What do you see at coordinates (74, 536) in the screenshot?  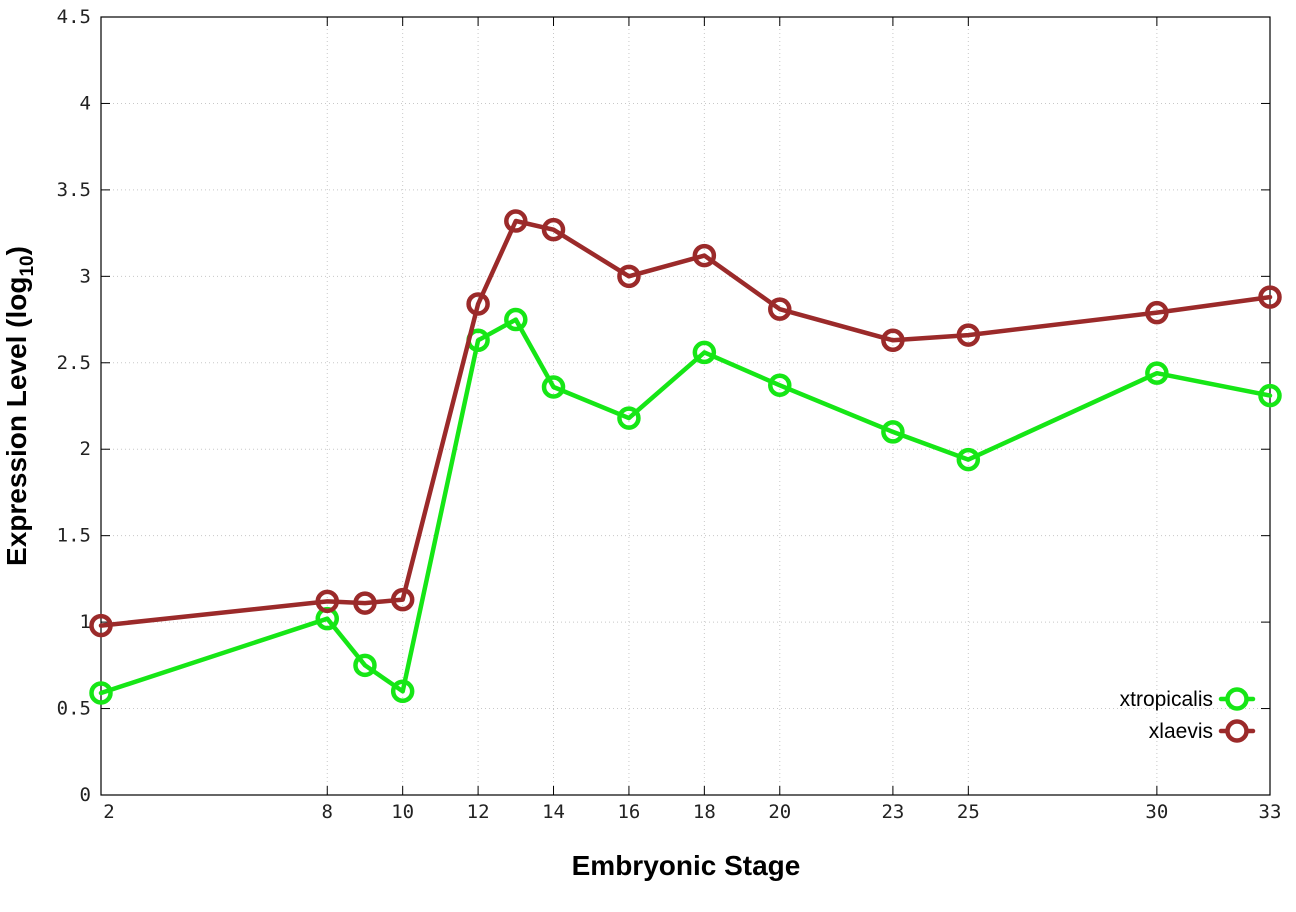 I see `y-tick-label: 1.5` at bounding box center [74, 536].